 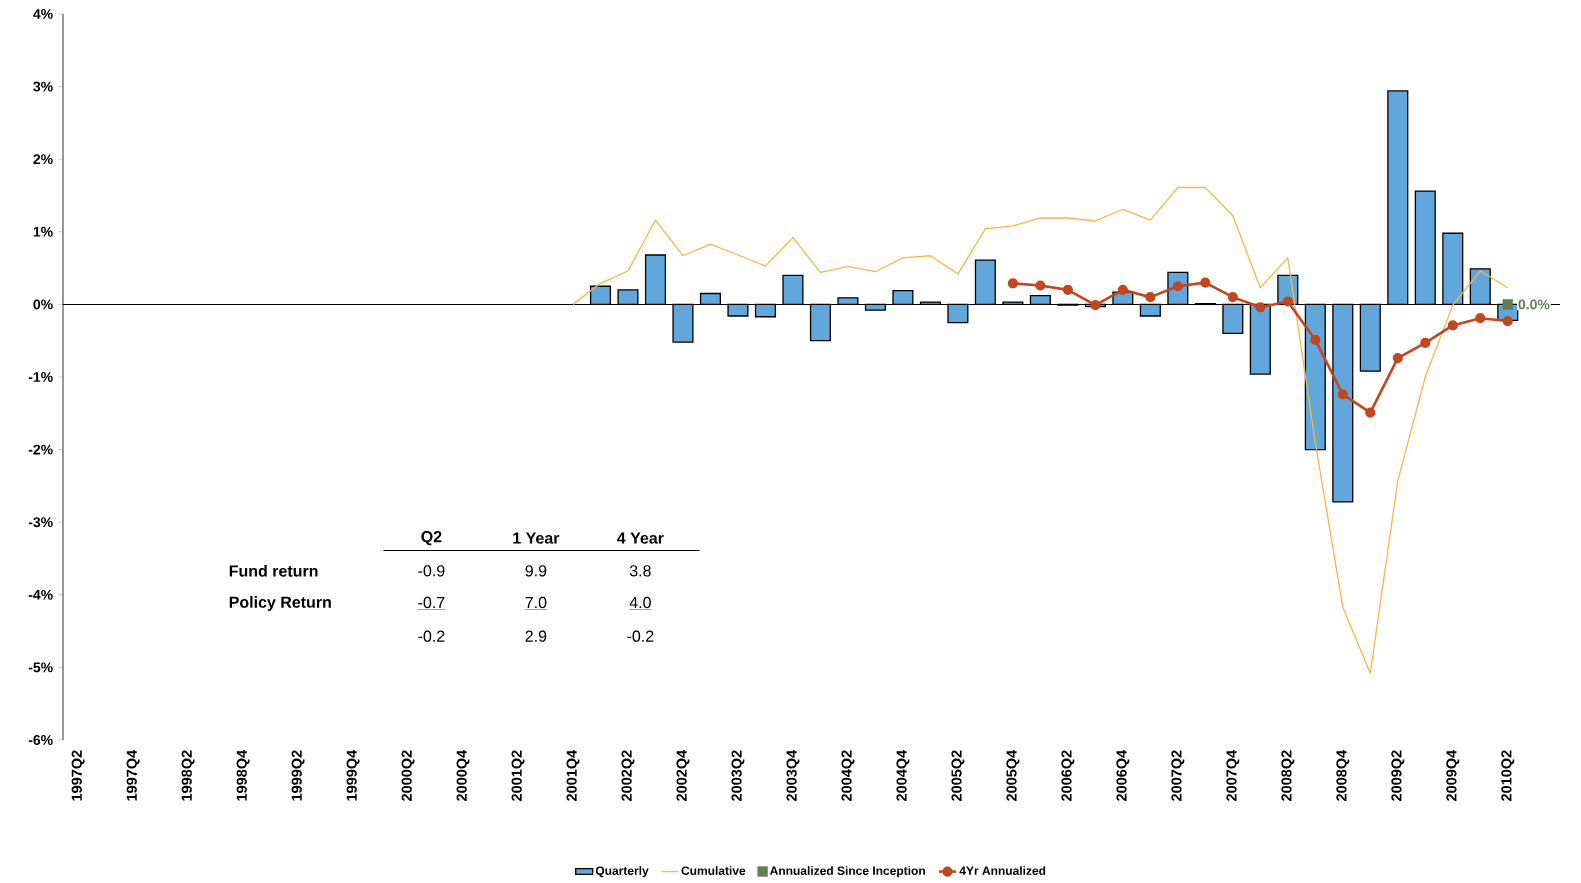 What do you see at coordinates (43, 304) in the screenshot?
I see `y-tick-label: 0%` at bounding box center [43, 304].